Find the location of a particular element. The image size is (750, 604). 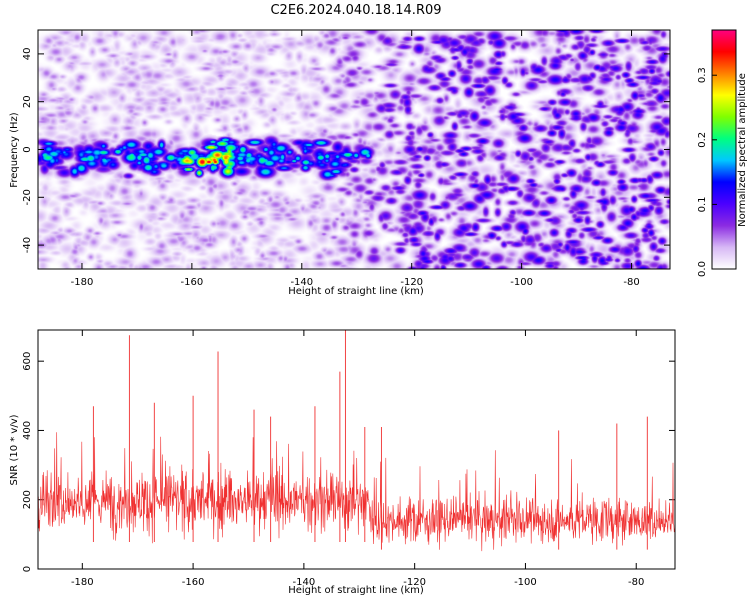

colorbar-label: Normalized spectral amplitude is located at coordinates (742, 150).